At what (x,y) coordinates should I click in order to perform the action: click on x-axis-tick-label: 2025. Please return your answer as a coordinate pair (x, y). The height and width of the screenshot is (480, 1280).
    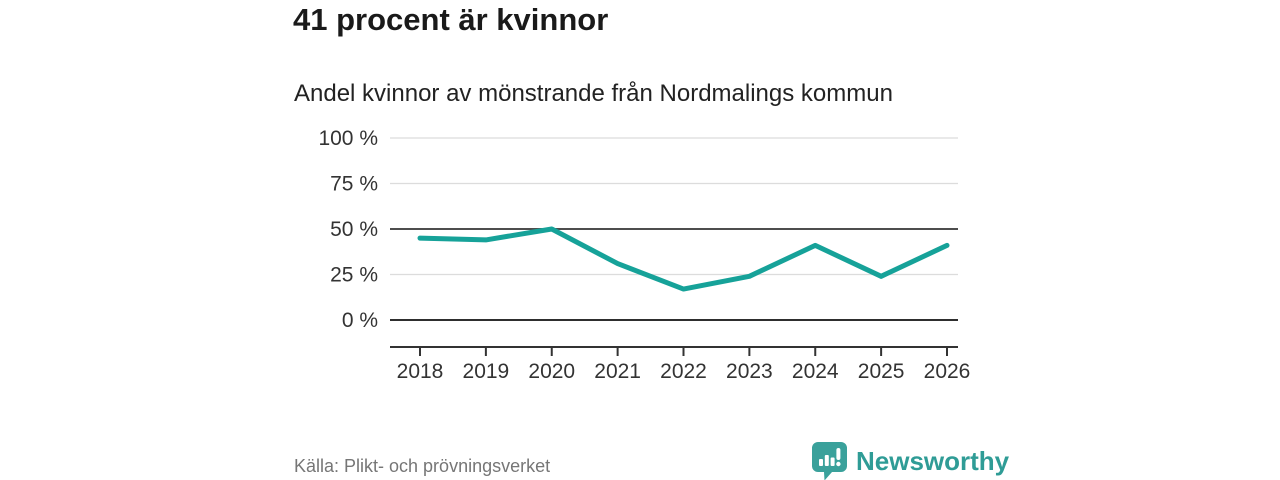
    Looking at the image, I should click on (881, 371).